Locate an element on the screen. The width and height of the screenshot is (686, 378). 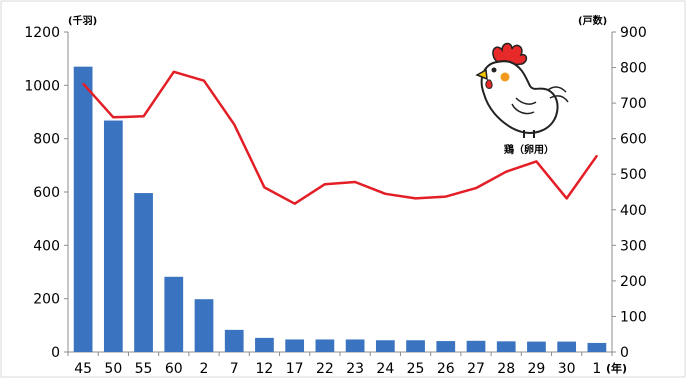
x-tick-label: 27 is located at coordinates (476, 369).